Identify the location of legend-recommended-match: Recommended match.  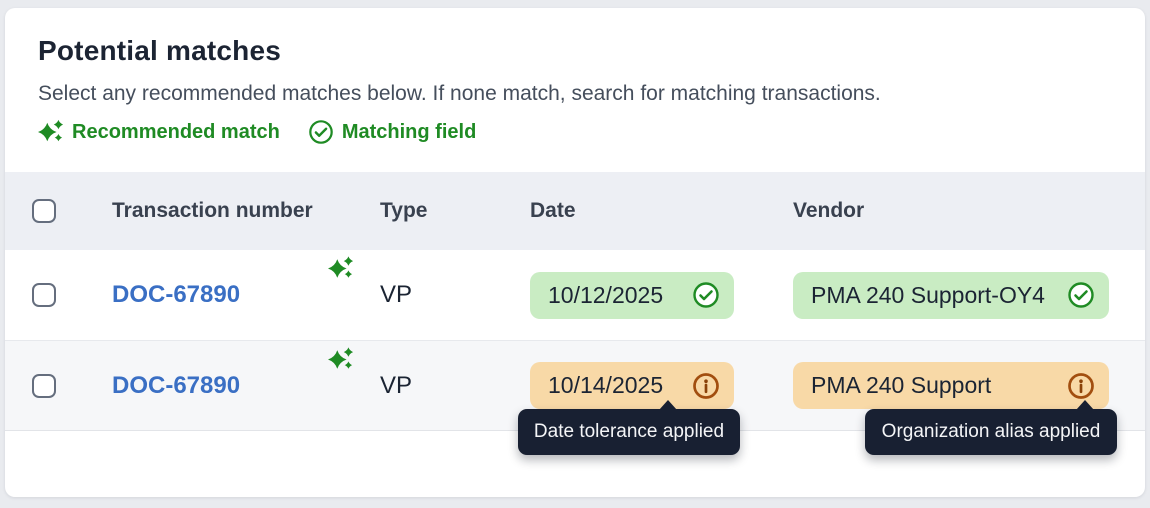
(159, 132).